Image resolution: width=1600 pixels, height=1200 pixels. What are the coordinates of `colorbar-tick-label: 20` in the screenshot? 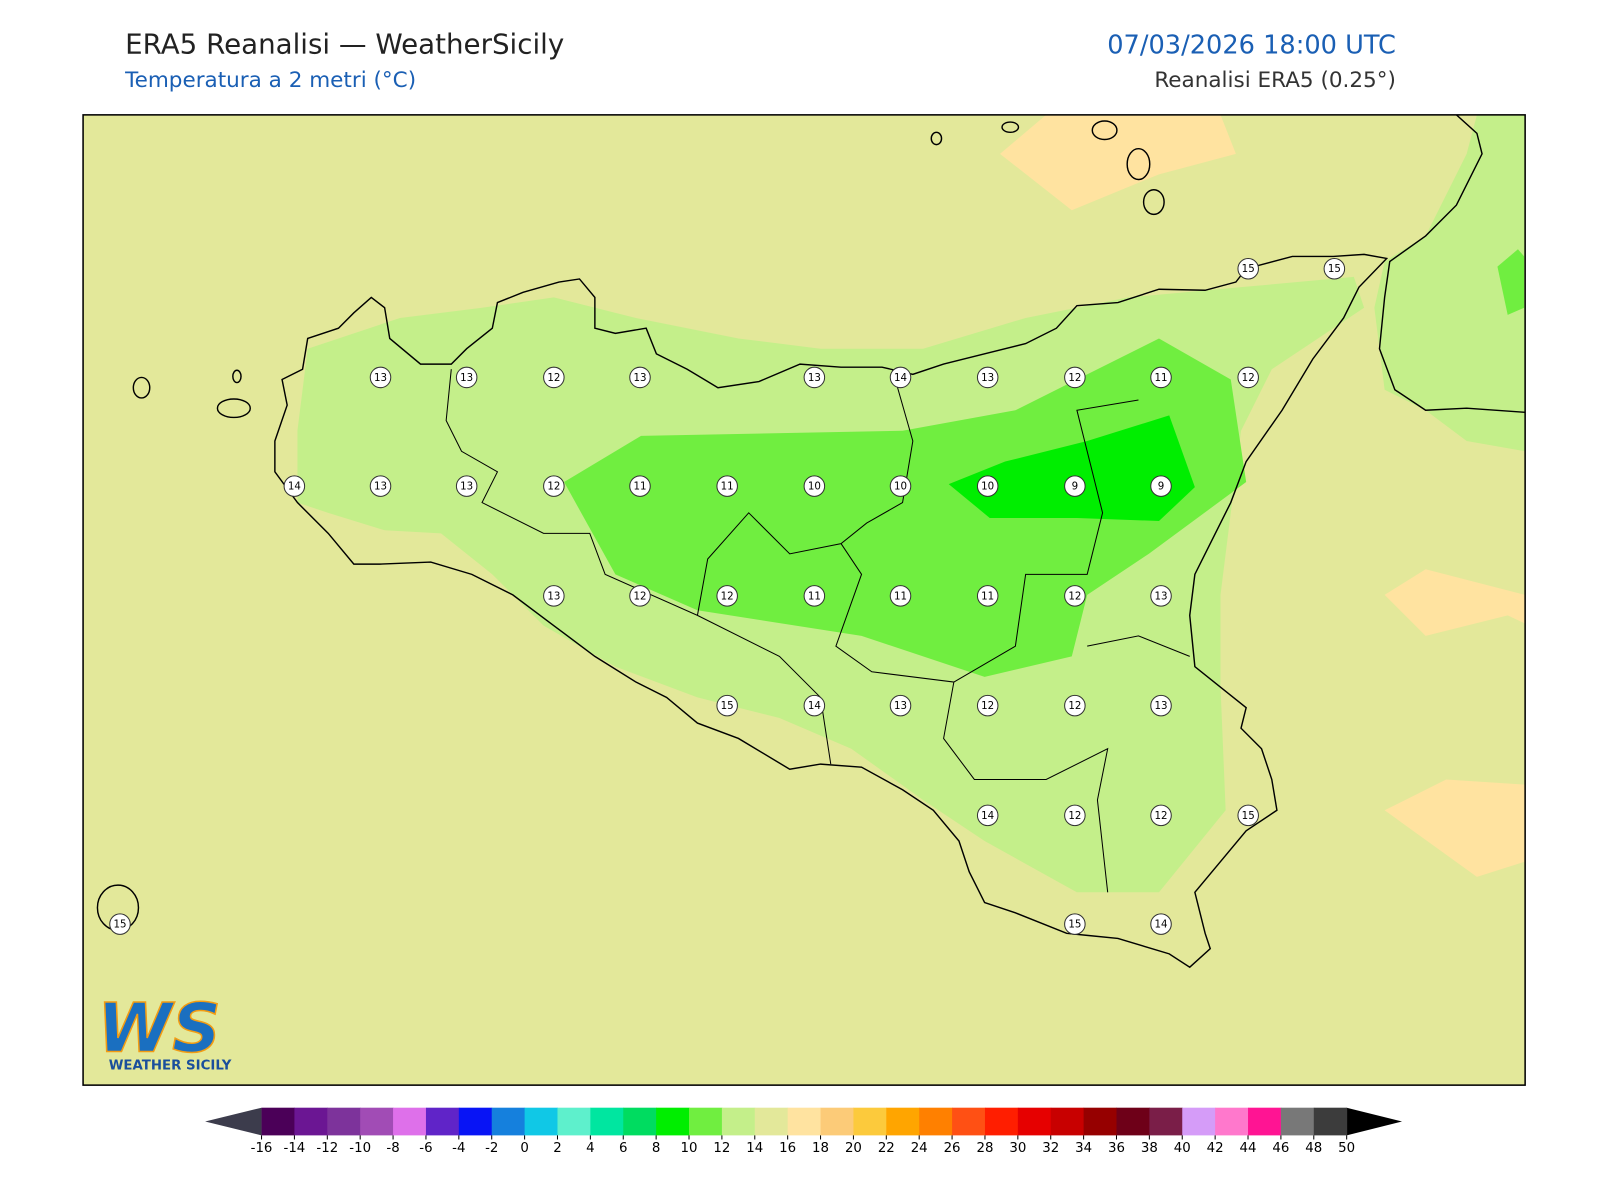 It's located at (853, 1148).